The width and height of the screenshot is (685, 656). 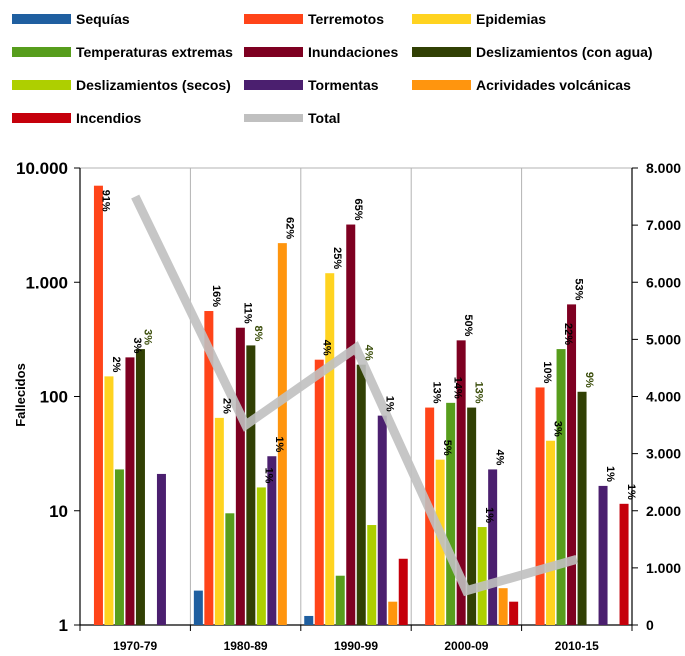 What do you see at coordinates (663, 339) in the screenshot?
I see `y2-tick-label: 5.000` at bounding box center [663, 339].